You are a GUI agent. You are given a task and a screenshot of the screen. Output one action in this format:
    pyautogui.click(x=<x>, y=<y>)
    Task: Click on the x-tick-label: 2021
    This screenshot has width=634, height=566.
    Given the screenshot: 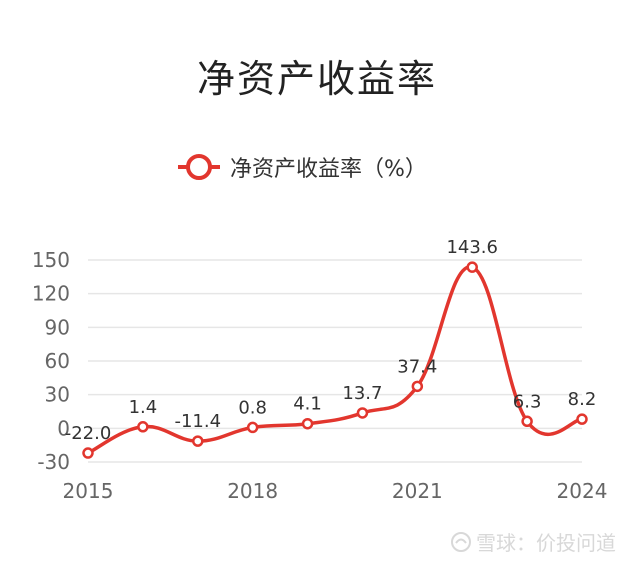 What is the action you would take?
    pyautogui.click(x=417, y=491)
    